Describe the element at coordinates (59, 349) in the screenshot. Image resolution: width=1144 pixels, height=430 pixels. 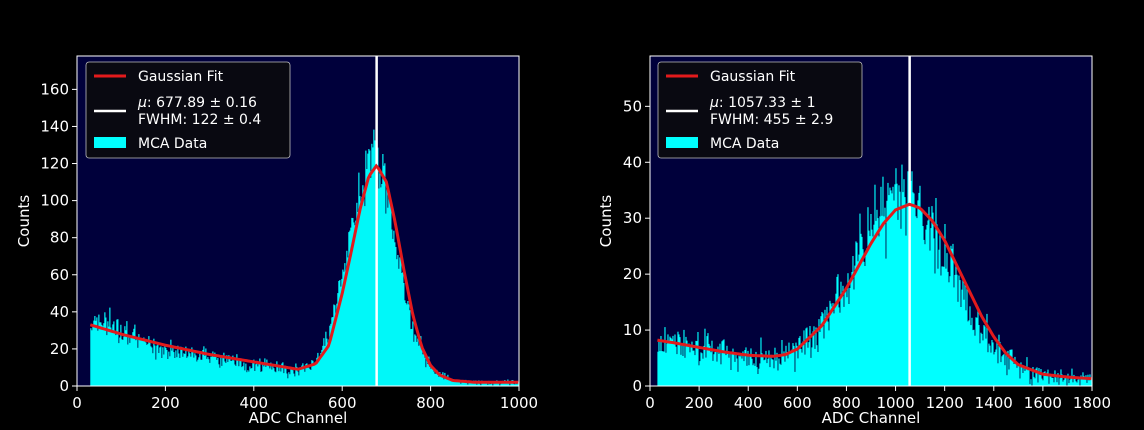
I see `y-tick-label-left-1: 20` at that location.